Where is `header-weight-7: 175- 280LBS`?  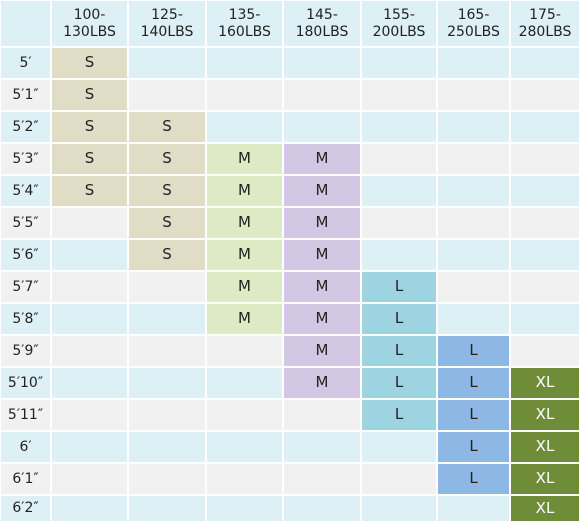 header-weight-7: 175- 280LBS is located at coordinates (545, 23).